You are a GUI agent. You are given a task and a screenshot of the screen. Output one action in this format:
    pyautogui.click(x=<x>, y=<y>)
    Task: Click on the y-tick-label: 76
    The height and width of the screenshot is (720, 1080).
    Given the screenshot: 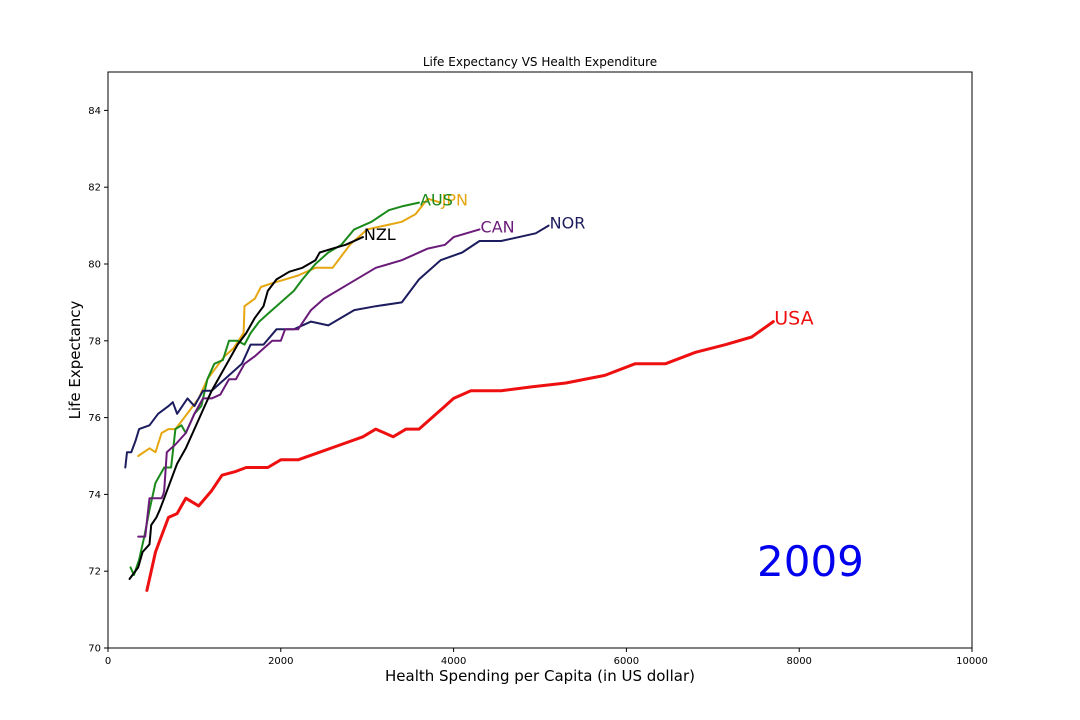 What is the action you would take?
    pyautogui.click(x=94, y=418)
    